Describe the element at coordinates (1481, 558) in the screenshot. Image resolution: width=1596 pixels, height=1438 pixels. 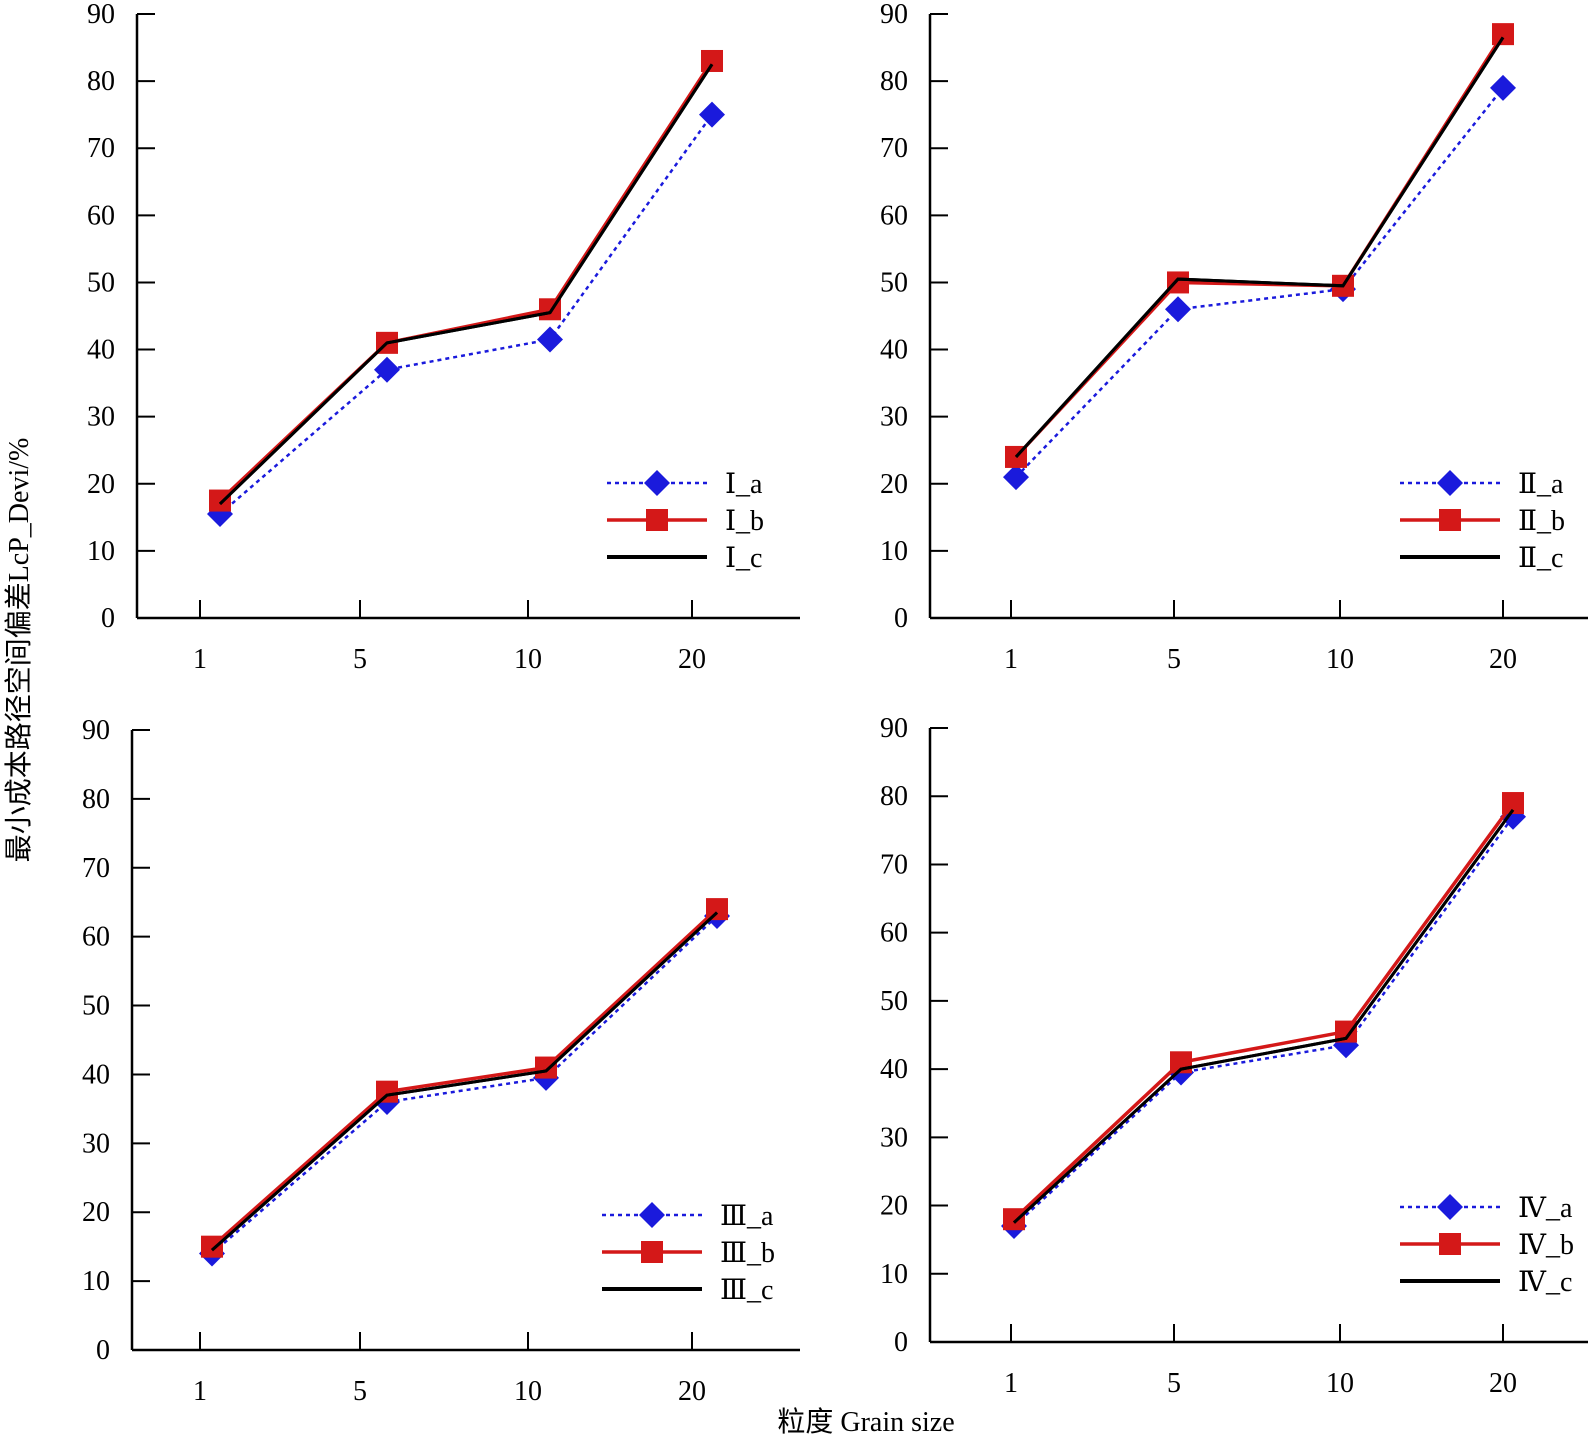
I see `legend-item: Ⅱ_c` at that location.